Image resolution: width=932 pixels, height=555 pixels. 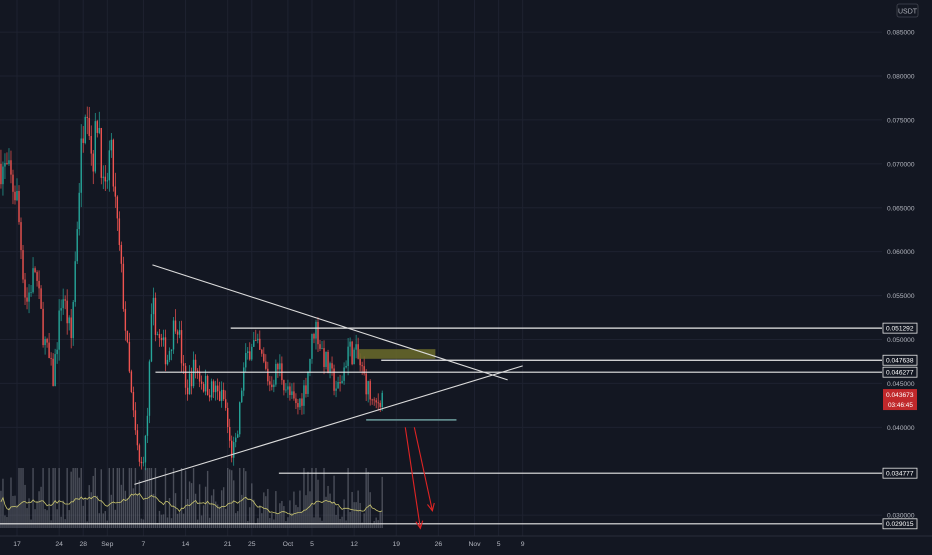 What do you see at coordinates (419, 525) in the screenshot?
I see `projection-arrow-head` at bounding box center [419, 525].